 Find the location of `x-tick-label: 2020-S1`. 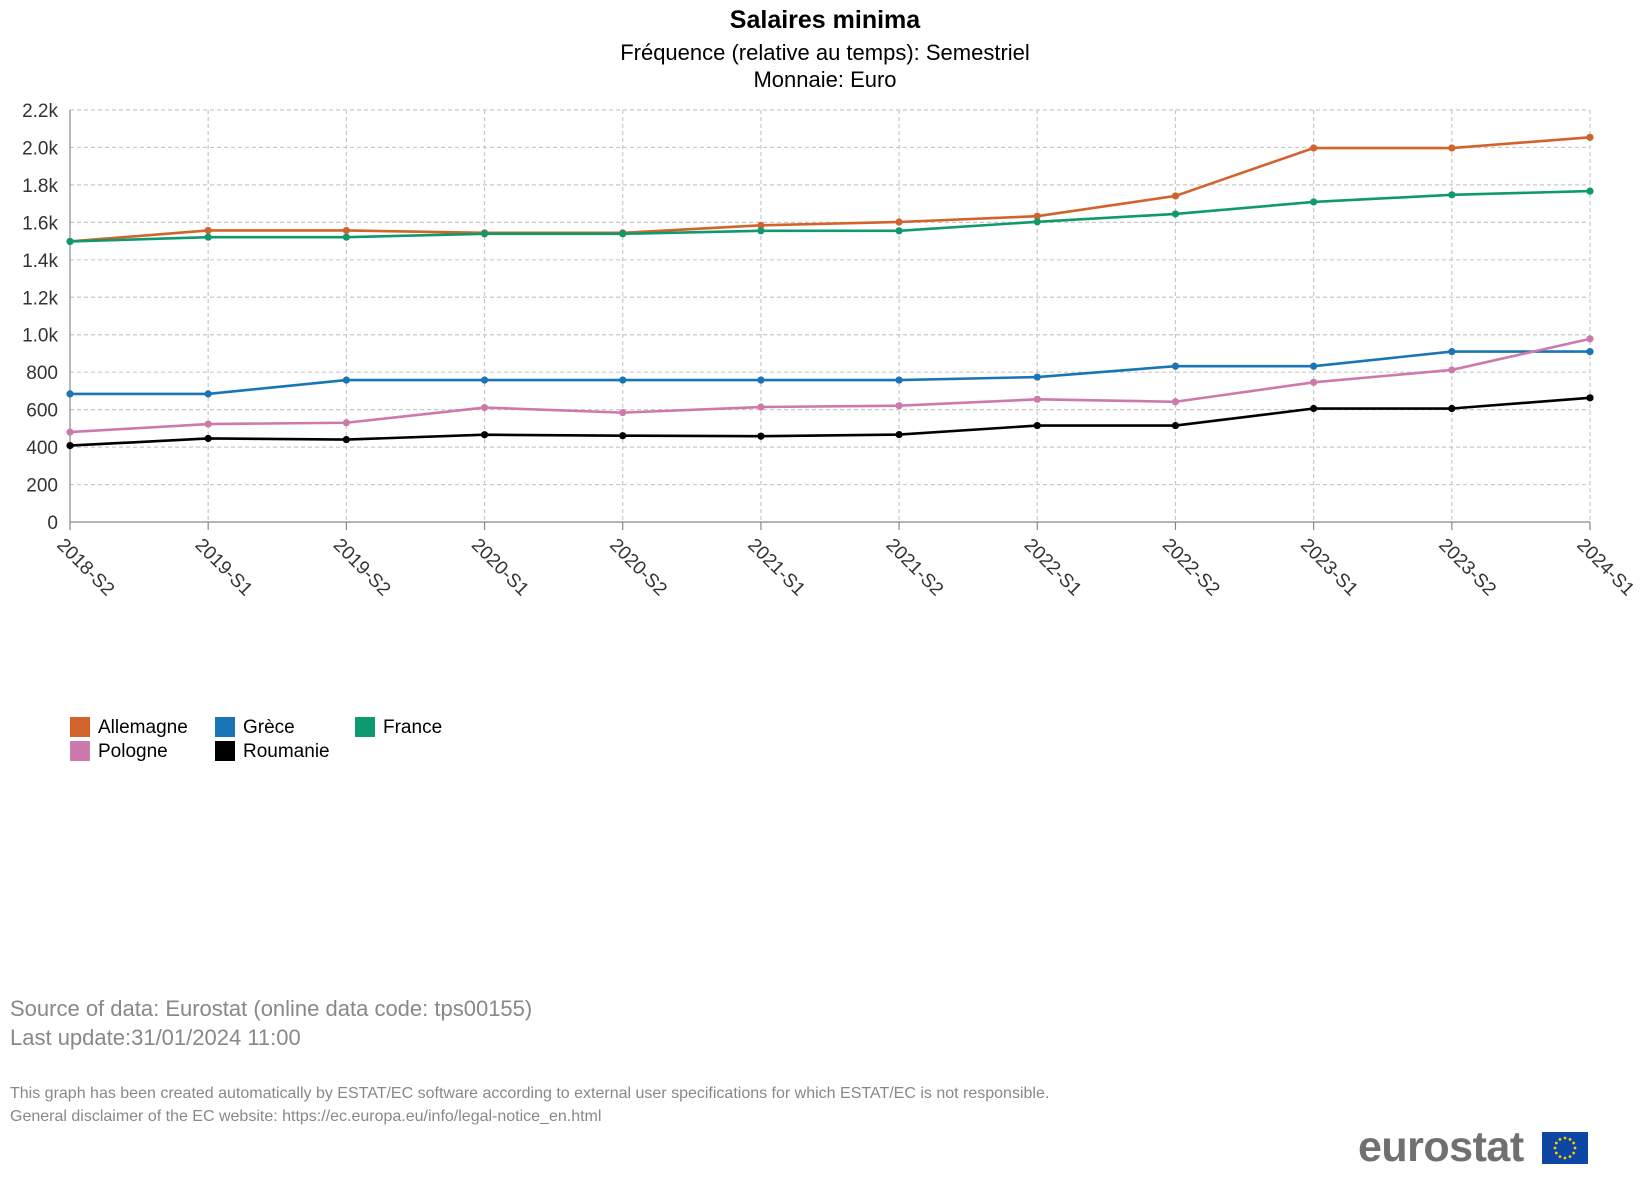

x-tick-label: 2020-S1 is located at coordinates (500, 568).